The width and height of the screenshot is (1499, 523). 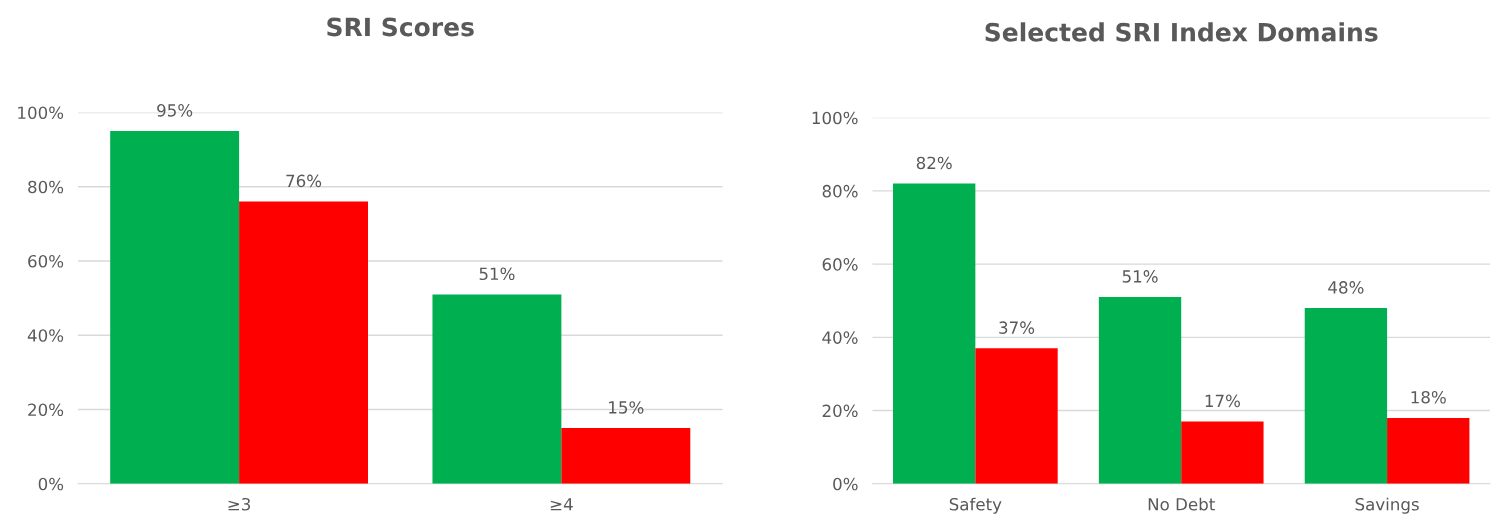 What do you see at coordinates (1387, 505) in the screenshot?
I see `x-tick-label: Savings` at bounding box center [1387, 505].